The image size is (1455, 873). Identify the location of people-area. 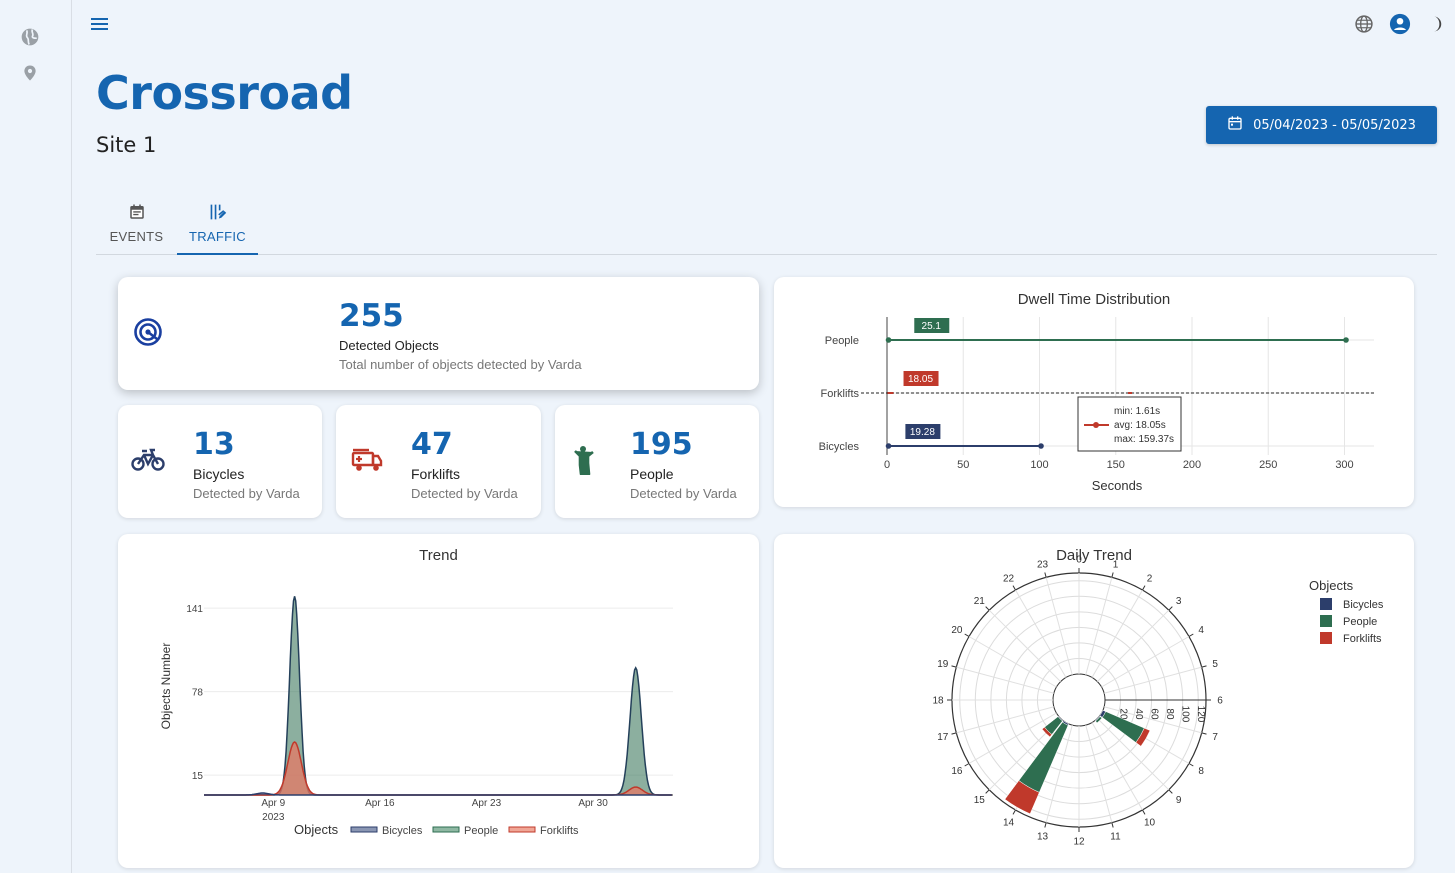
(438, 695).